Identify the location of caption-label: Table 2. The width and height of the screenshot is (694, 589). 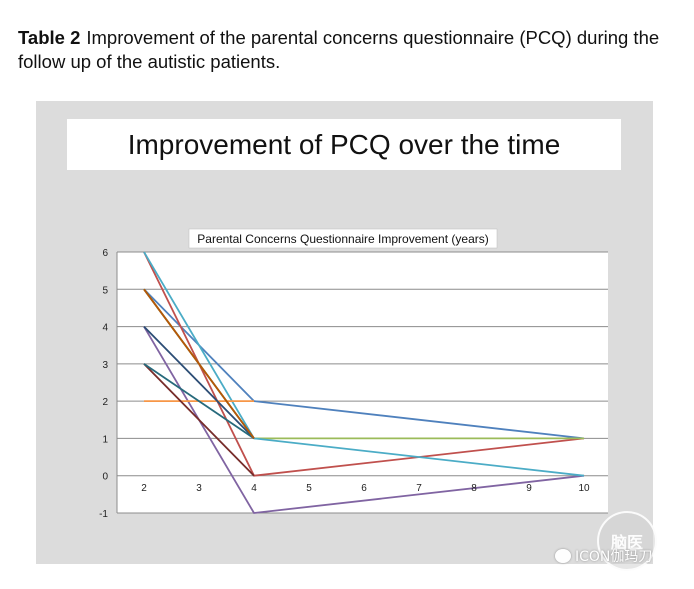
(49, 37).